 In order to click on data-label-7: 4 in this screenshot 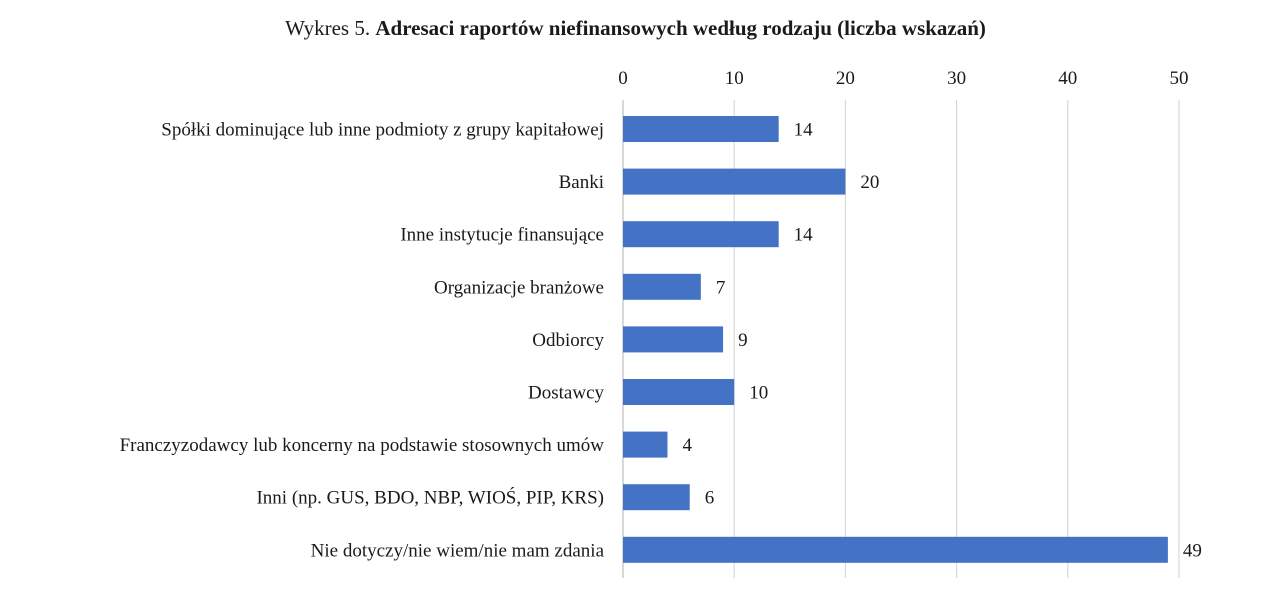, I will do `click(687, 445)`.